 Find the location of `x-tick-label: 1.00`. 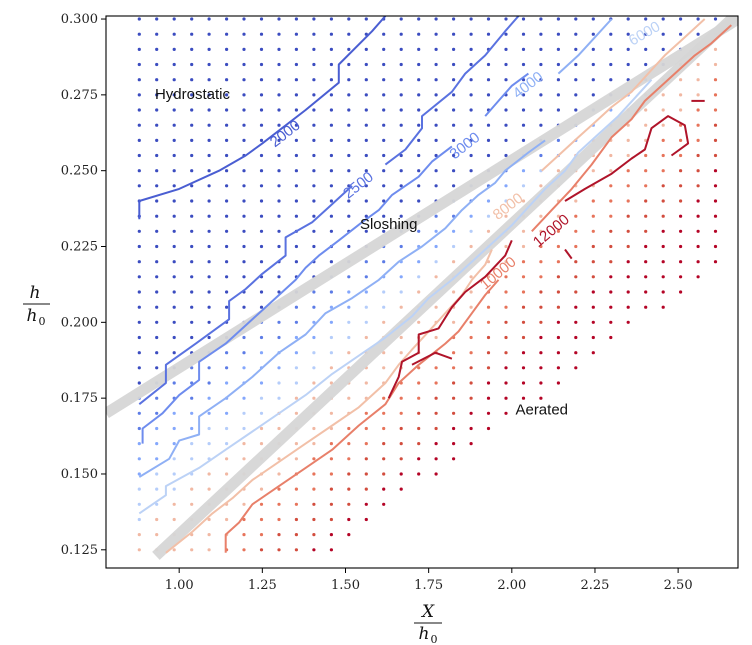

x-tick-label: 1.00 is located at coordinates (179, 585).